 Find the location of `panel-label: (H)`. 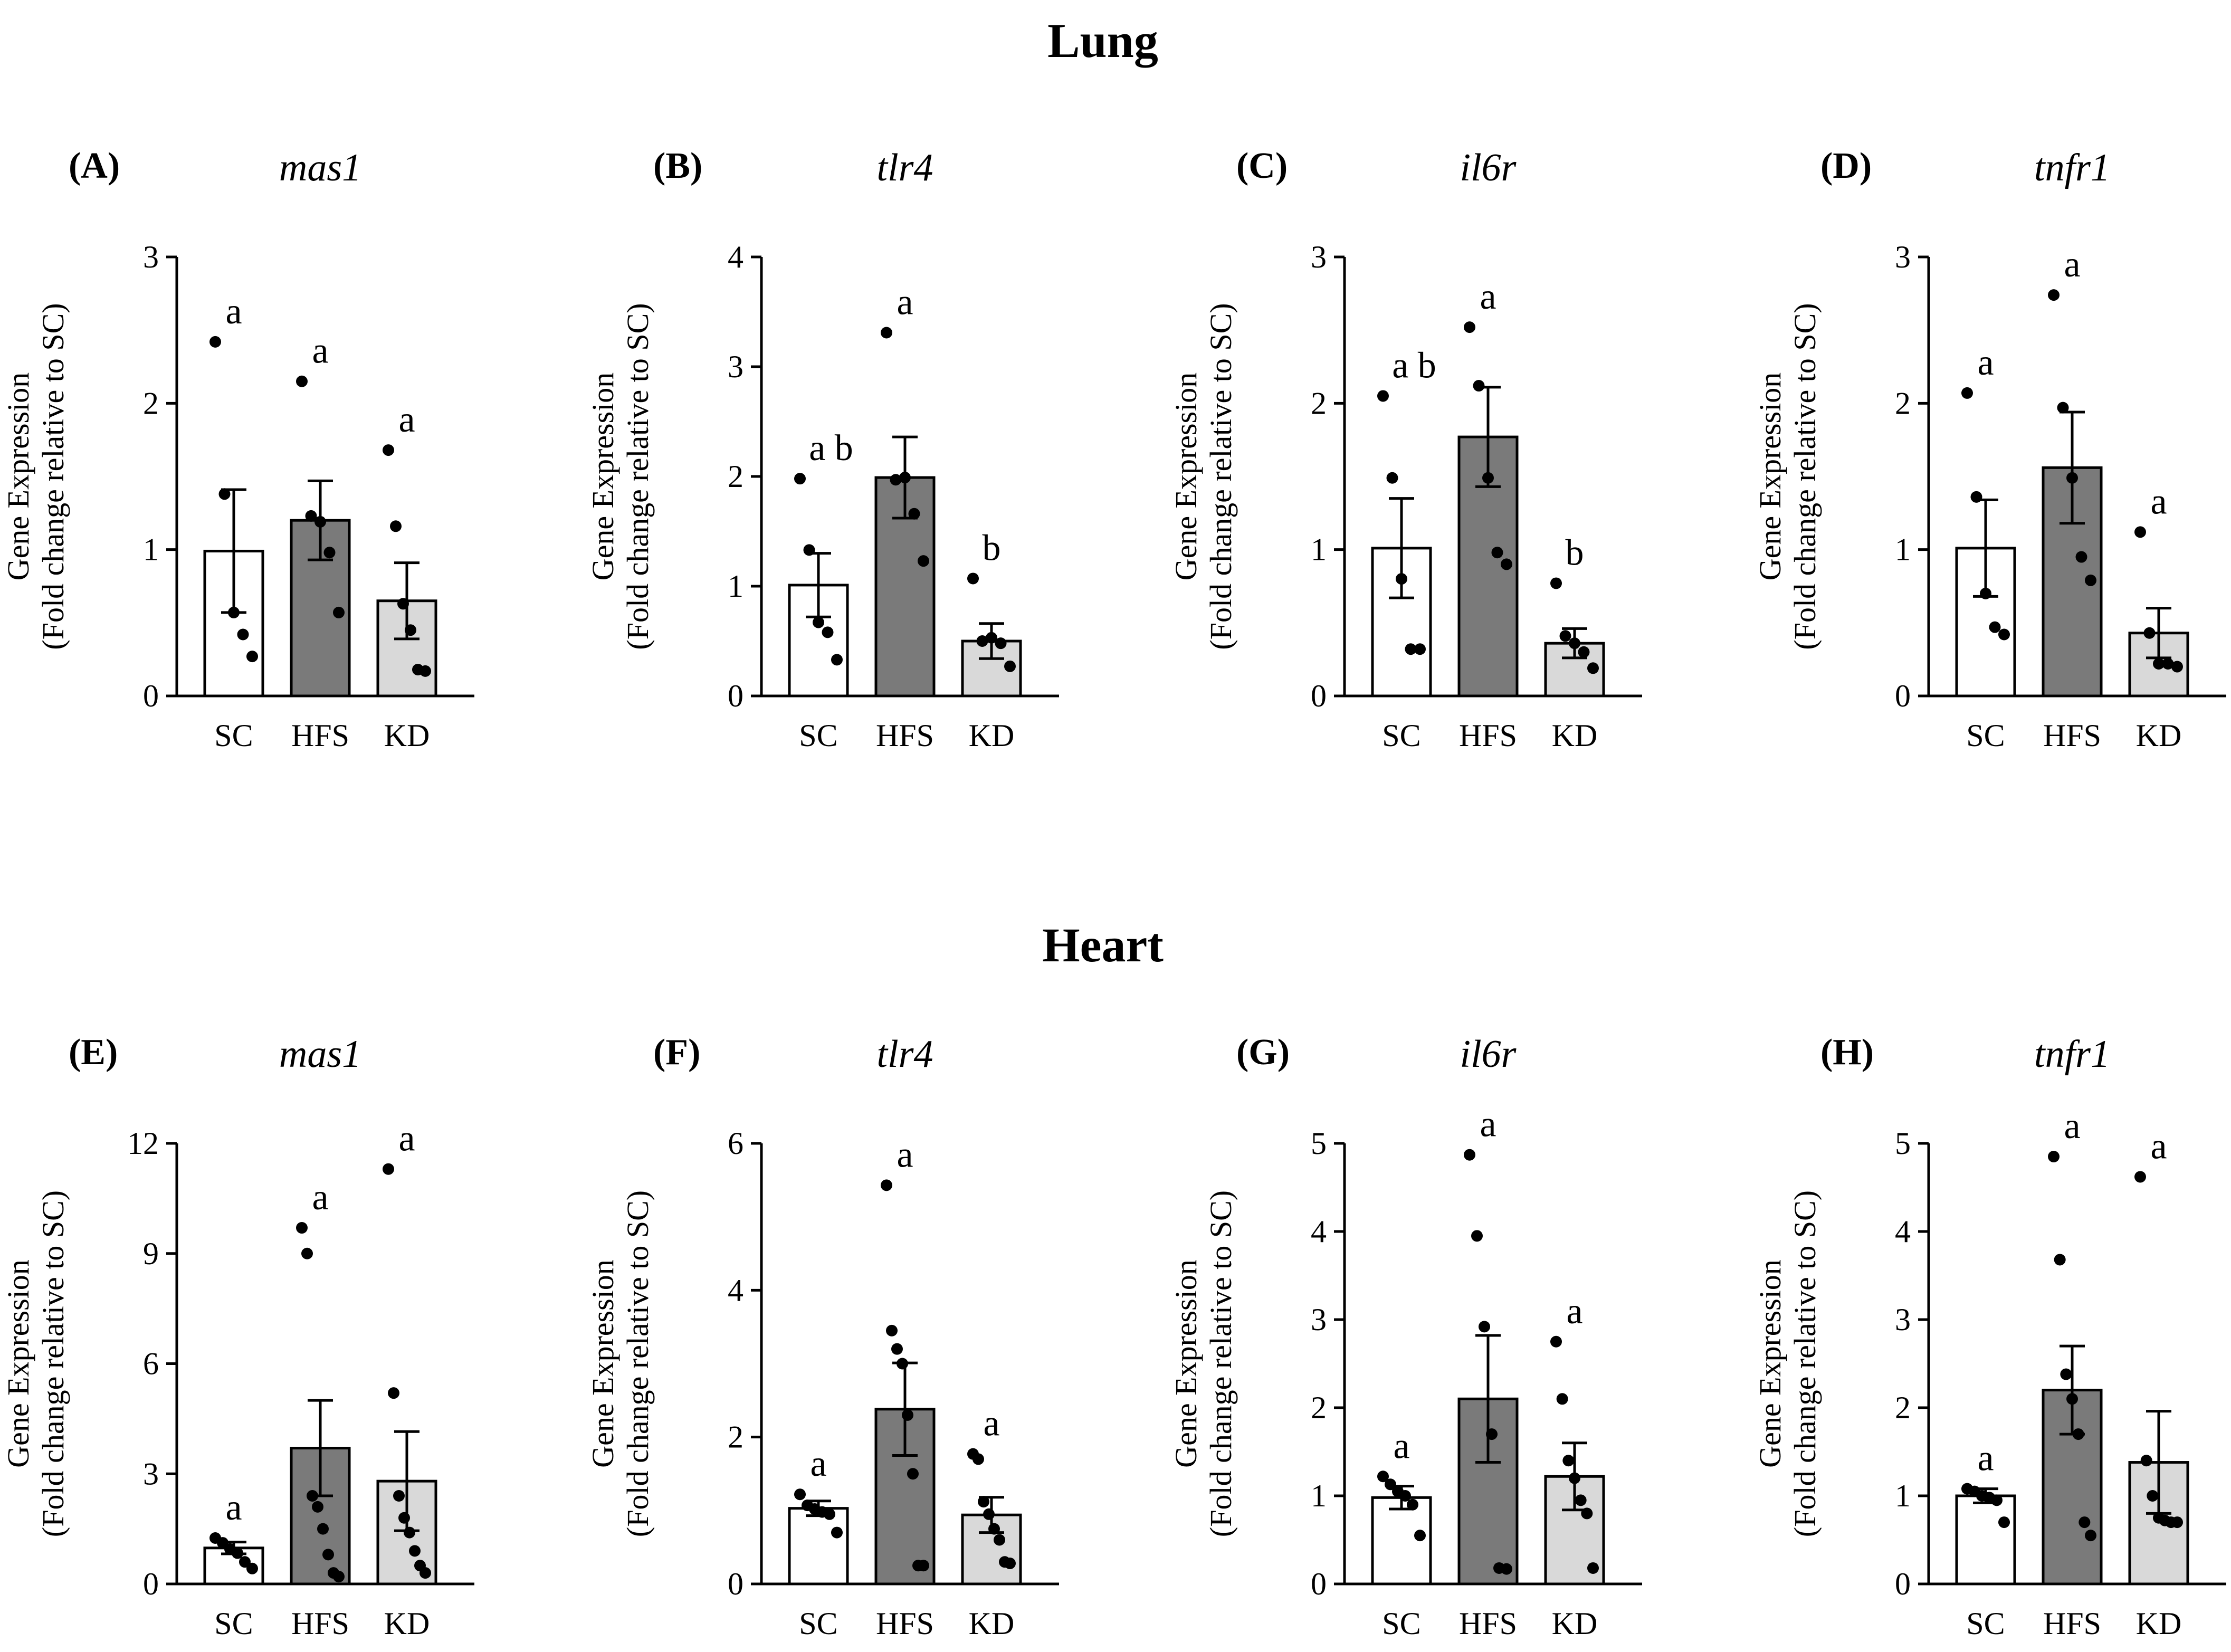

panel-label: (H) is located at coordinates (1847, 1052).